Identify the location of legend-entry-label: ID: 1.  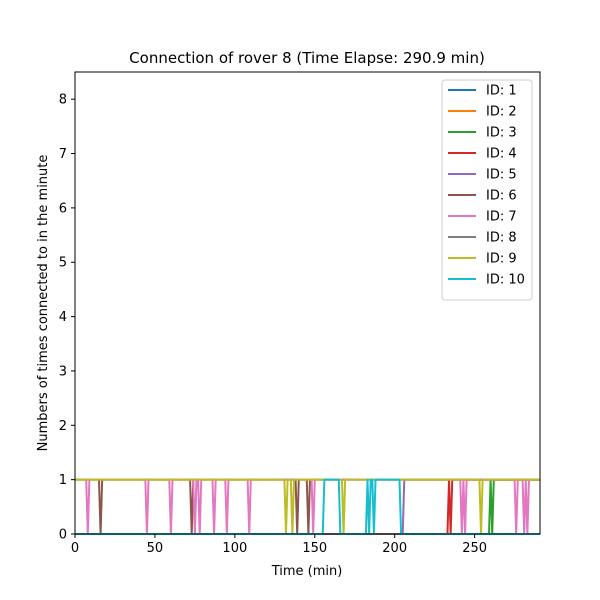
(501, 91).